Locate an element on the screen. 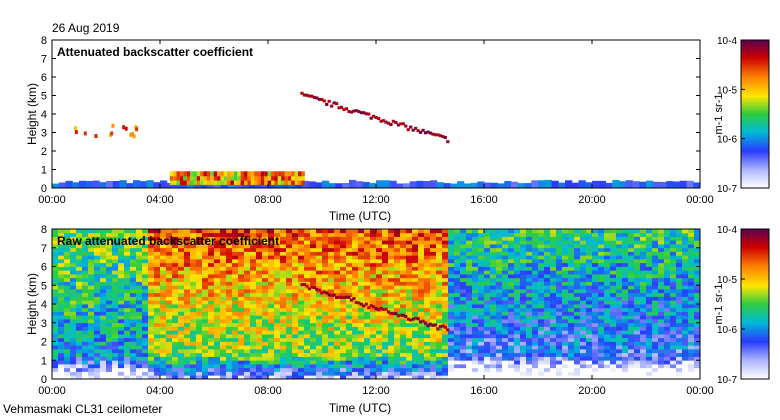 The image size is (780, 420). x-tick-label: 00:00 is located at coordinates (52, 391).